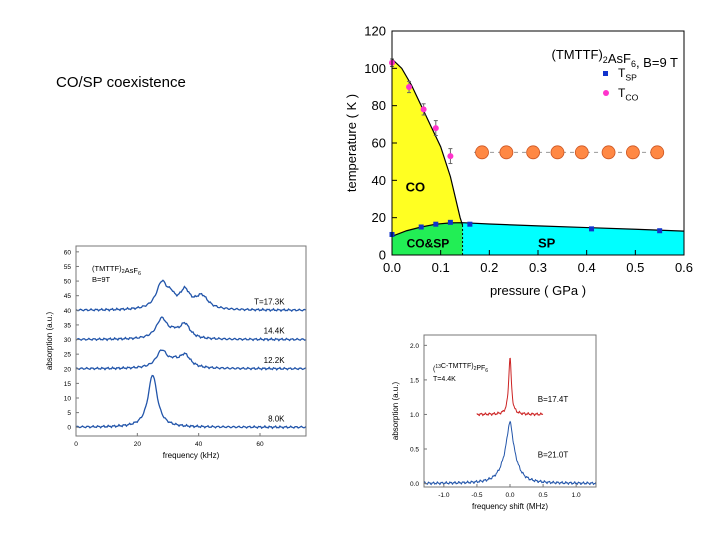  I want to click on phase-boundaries, so click(538, 156).